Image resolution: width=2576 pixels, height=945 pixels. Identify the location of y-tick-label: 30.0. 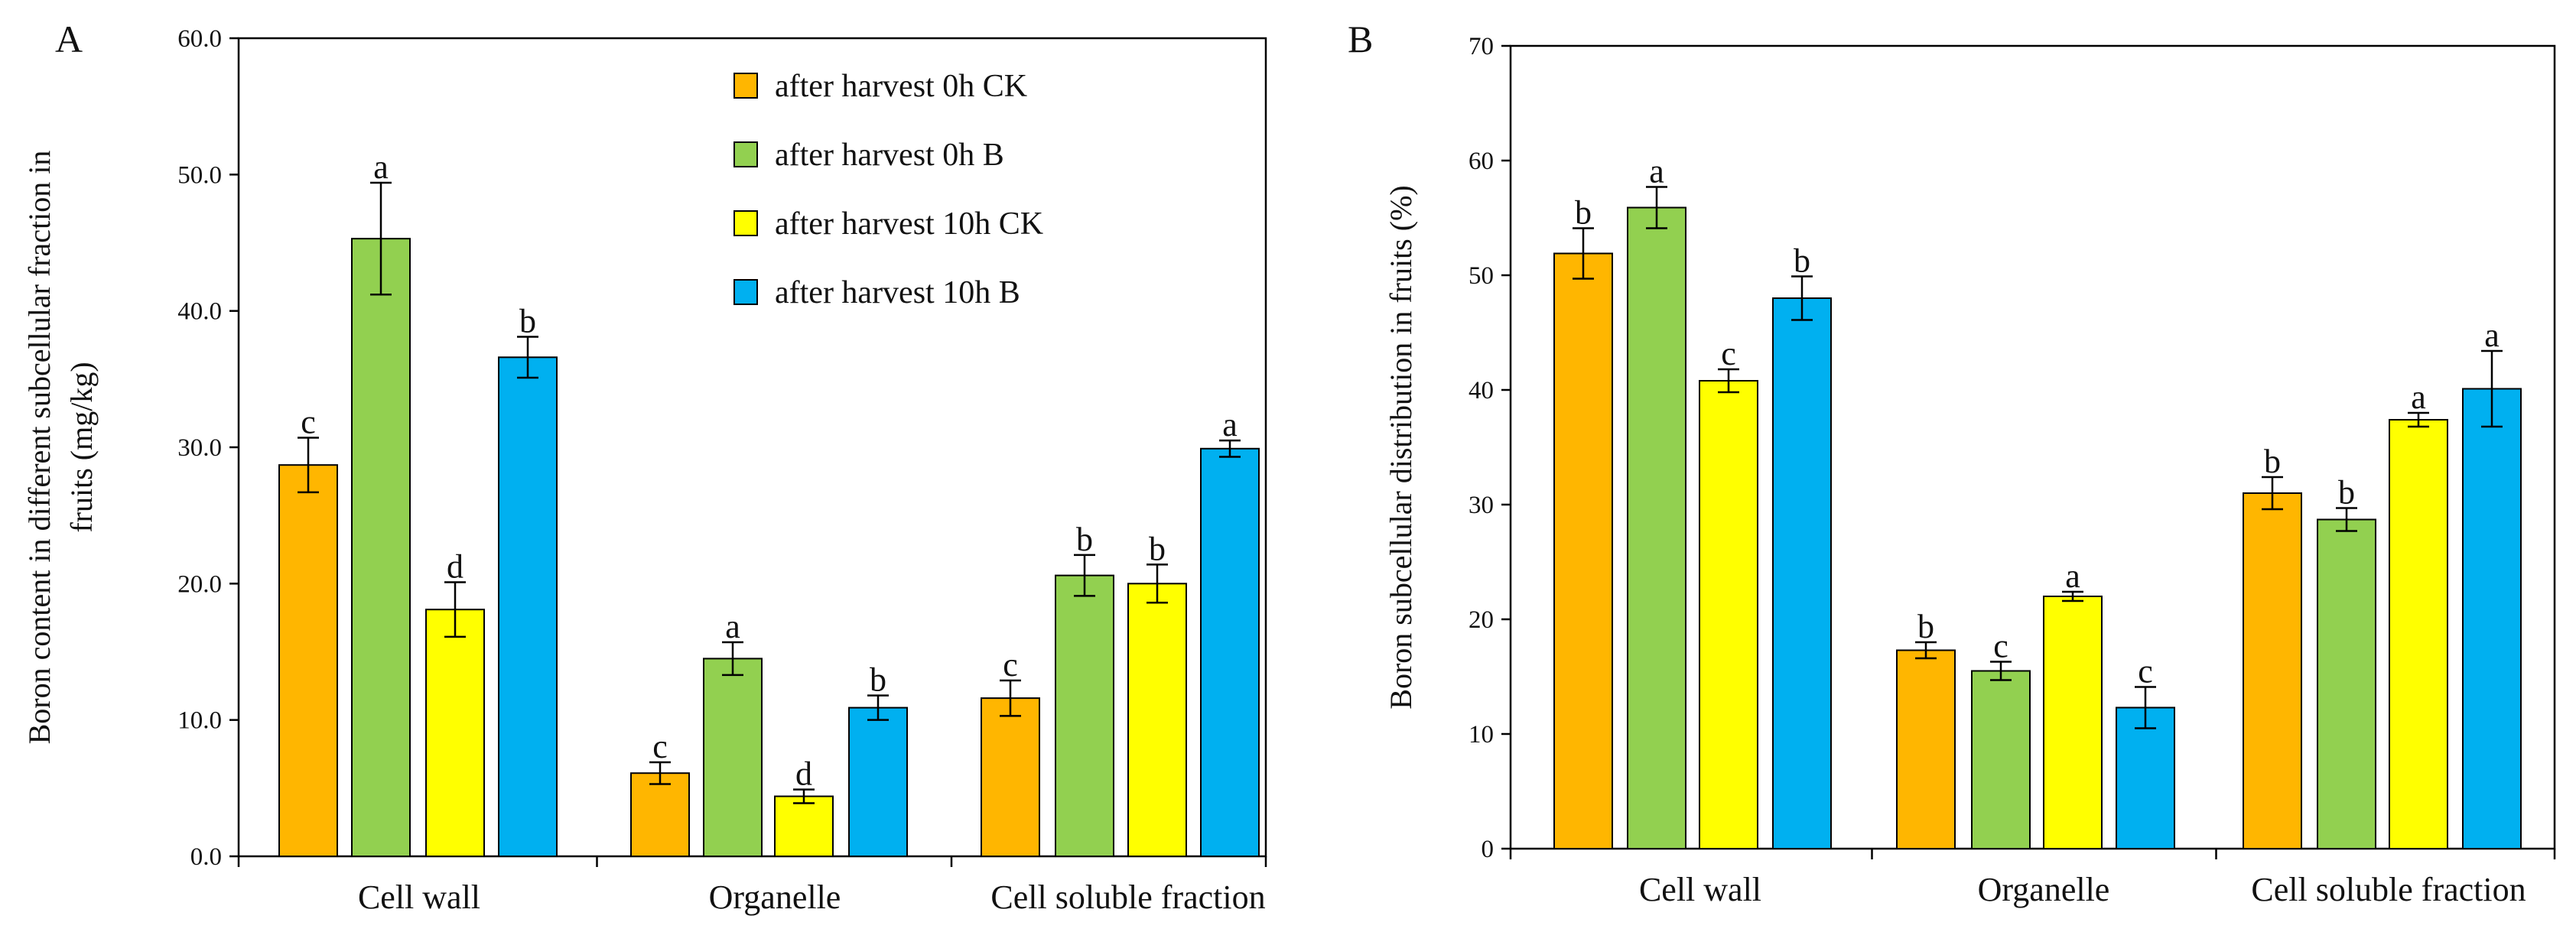
(199, 448).